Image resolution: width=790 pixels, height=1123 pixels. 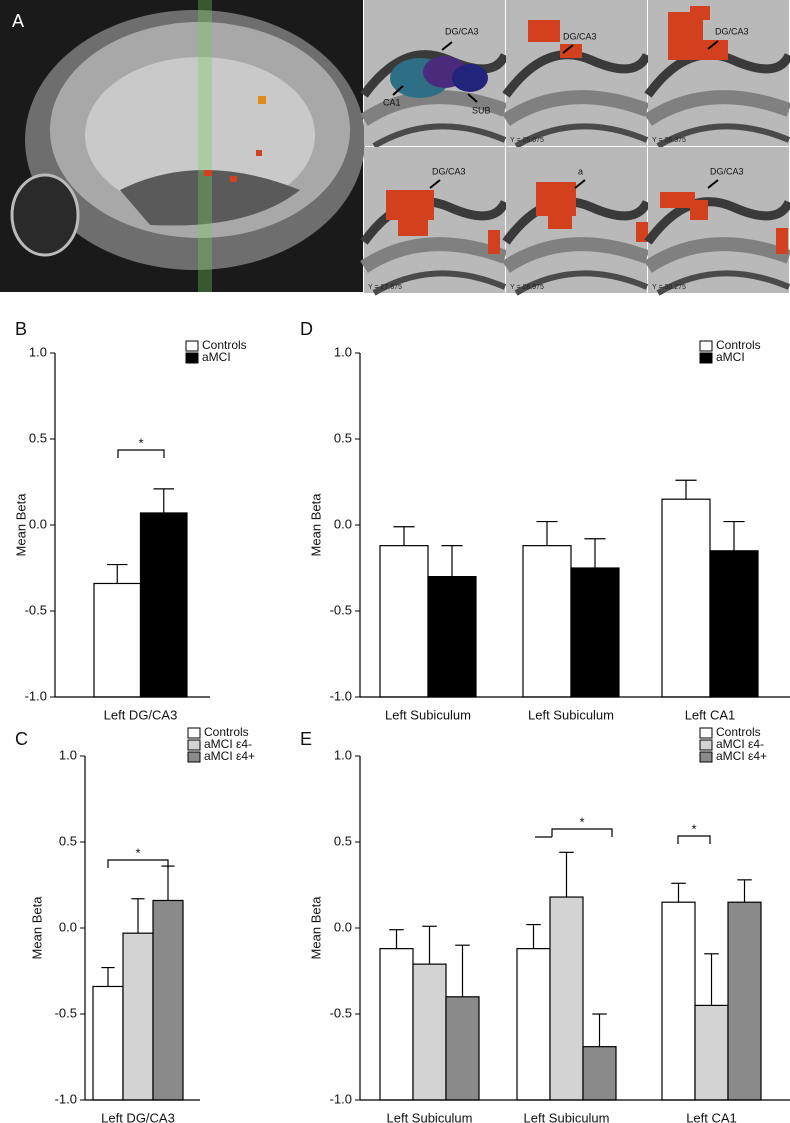 What do you see at coordinates (392, 102) in the screenshot?
I see `slice-label: CA1` at bounding box center [392, 102].